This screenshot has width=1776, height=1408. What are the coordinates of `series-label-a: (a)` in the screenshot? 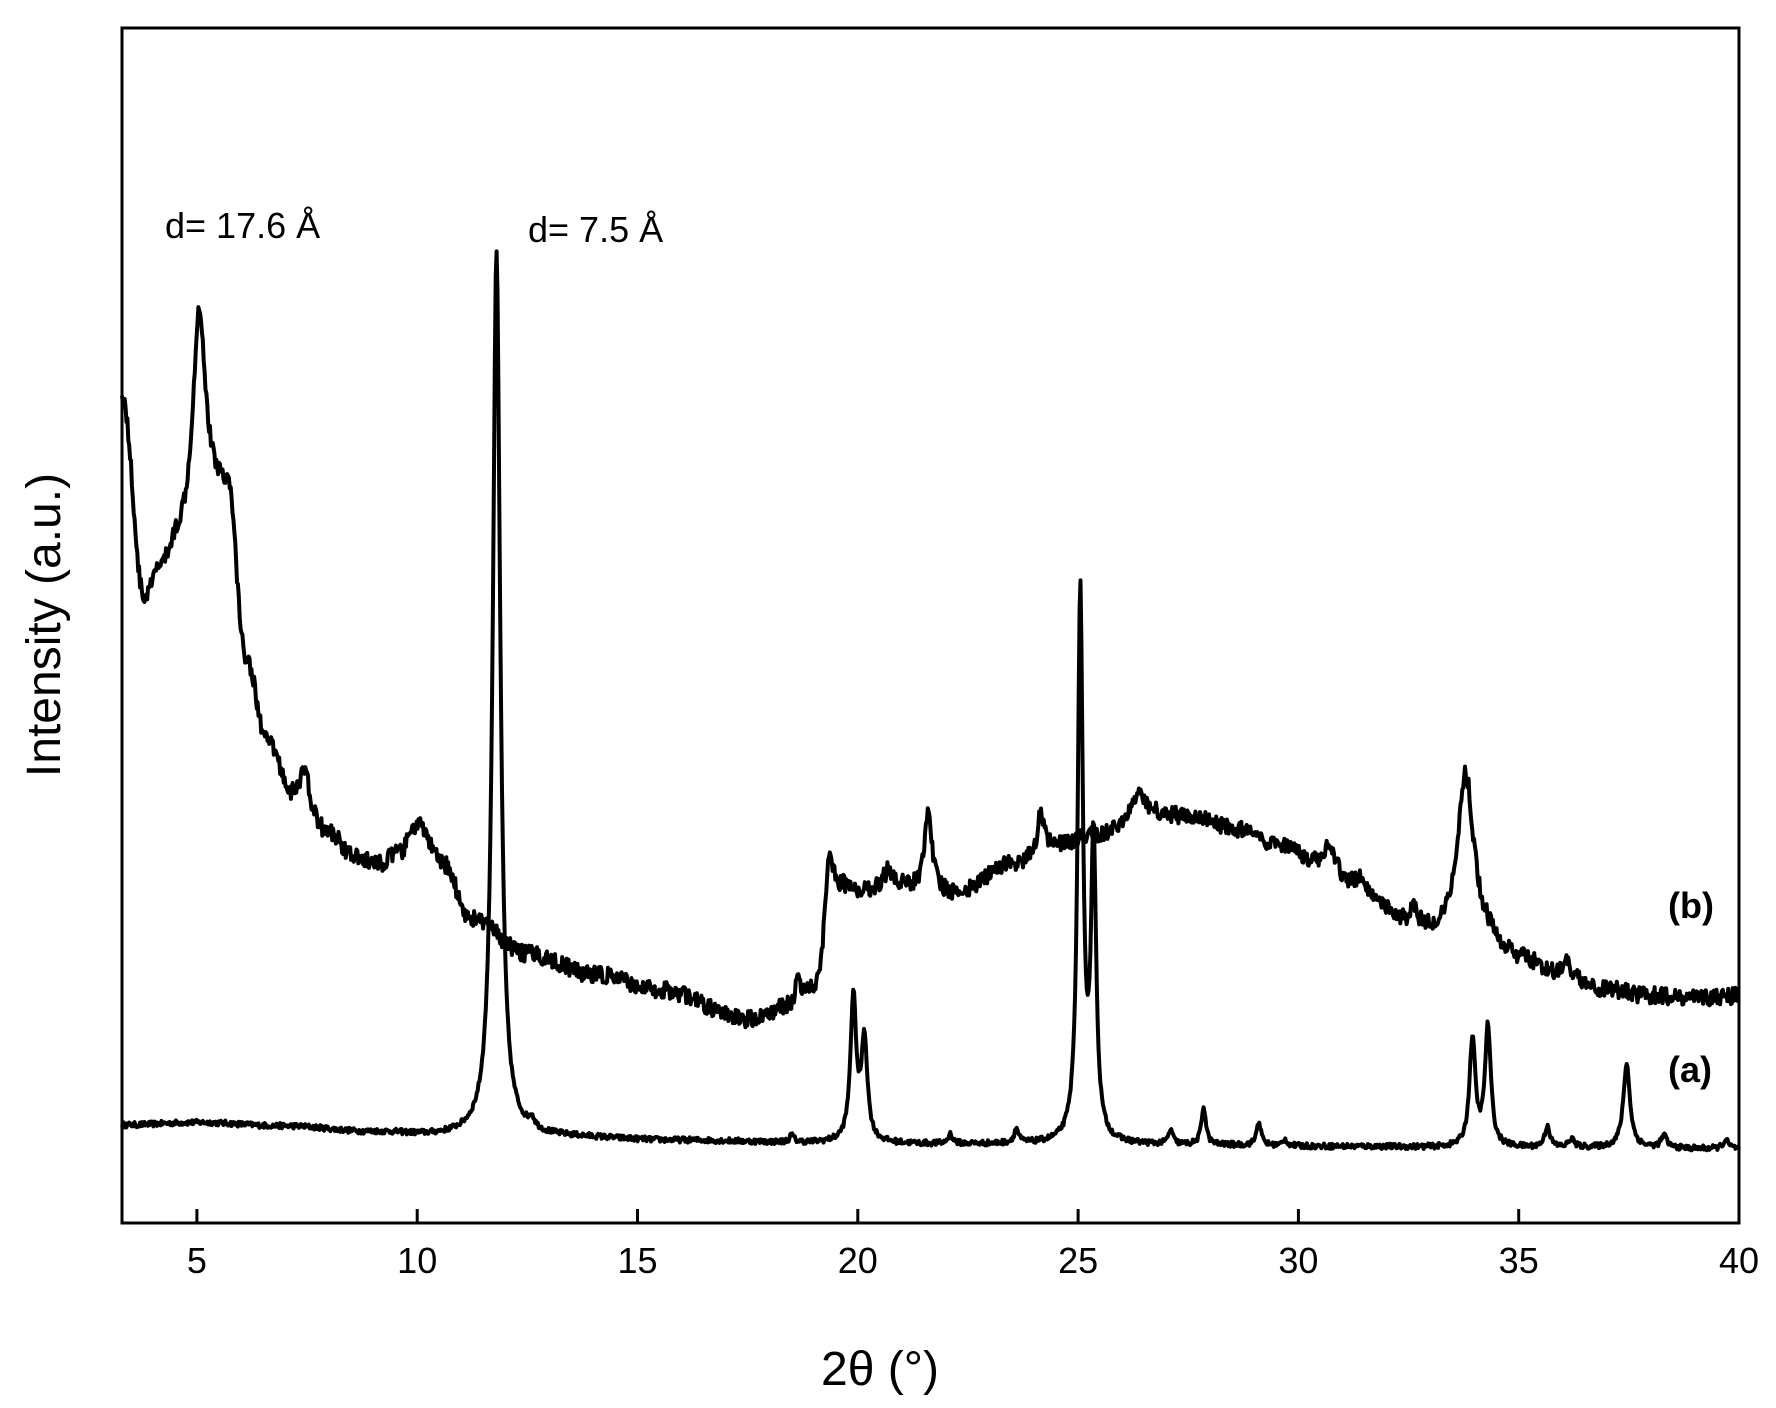 It's located at (1690, 1069).